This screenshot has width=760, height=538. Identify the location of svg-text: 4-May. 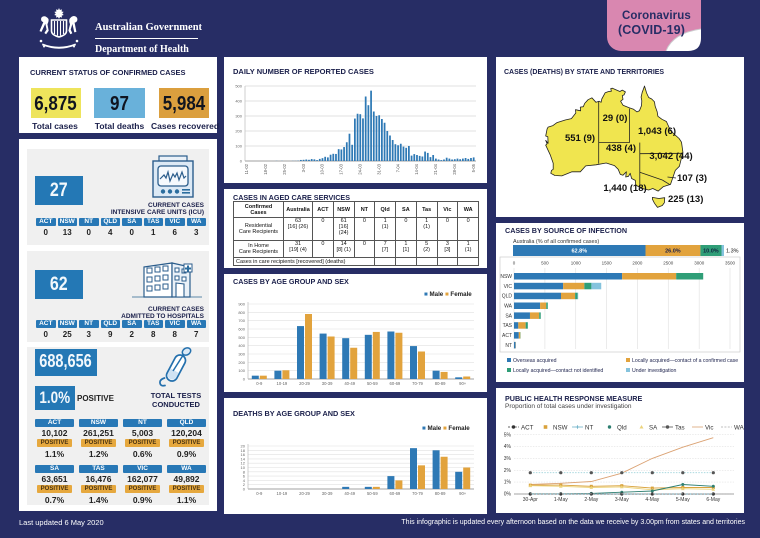
(652, 500).